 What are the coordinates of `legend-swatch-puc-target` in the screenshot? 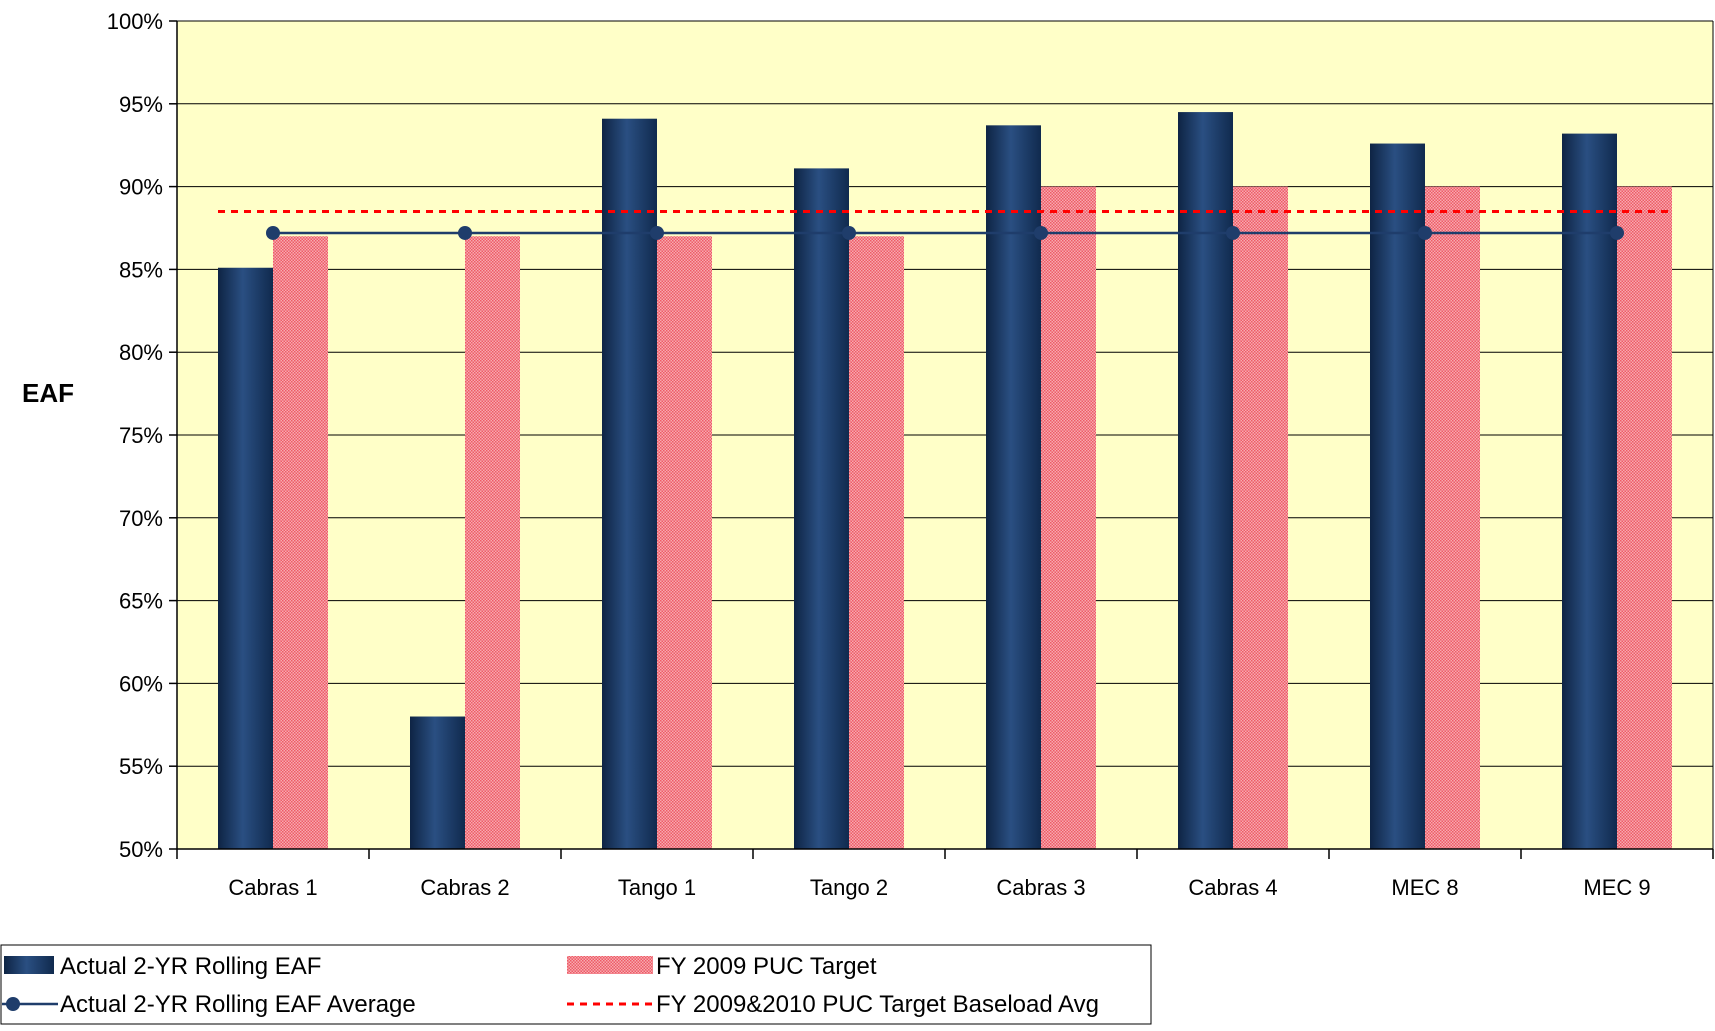 It's located at (610, 965).